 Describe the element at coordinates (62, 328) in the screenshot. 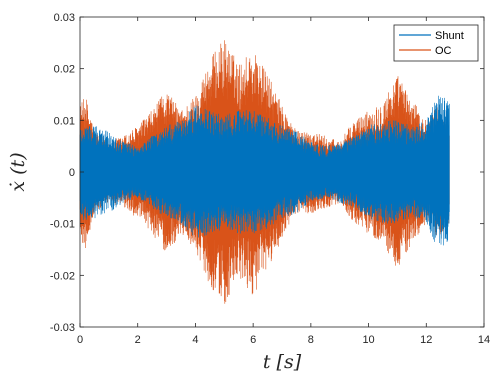

I see `y-tick-label: -0.03` at that location.